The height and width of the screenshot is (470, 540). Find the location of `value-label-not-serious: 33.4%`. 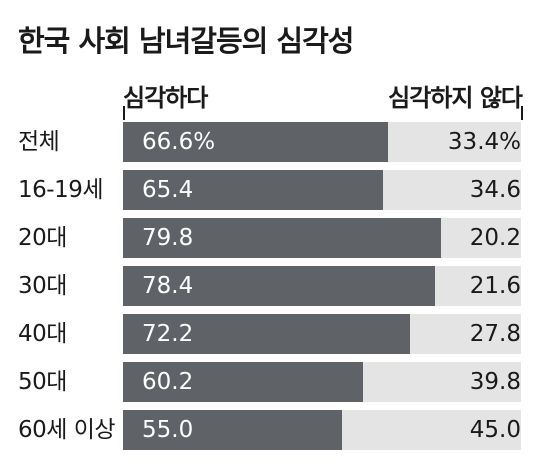

value-label-not-serious: 33.4% is located at coordinates (484, 142).